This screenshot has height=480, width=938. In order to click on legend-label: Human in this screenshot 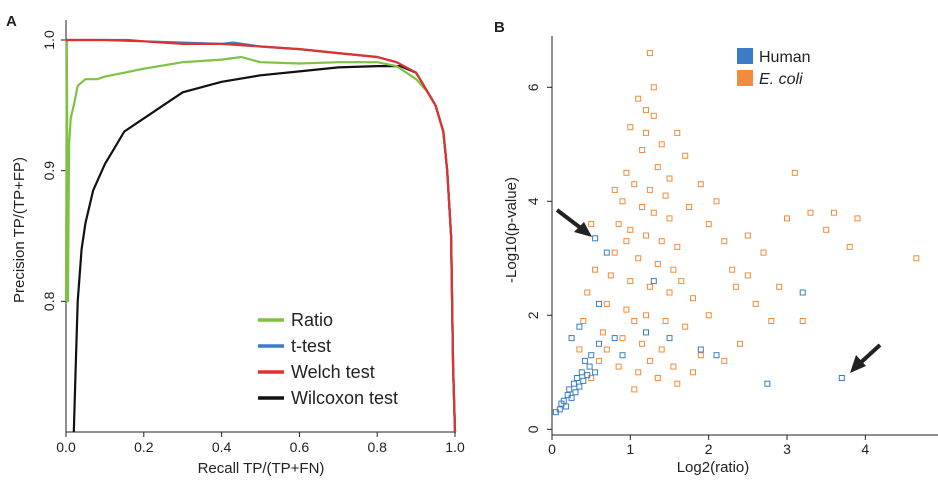, I will do `click(785, 57)`.